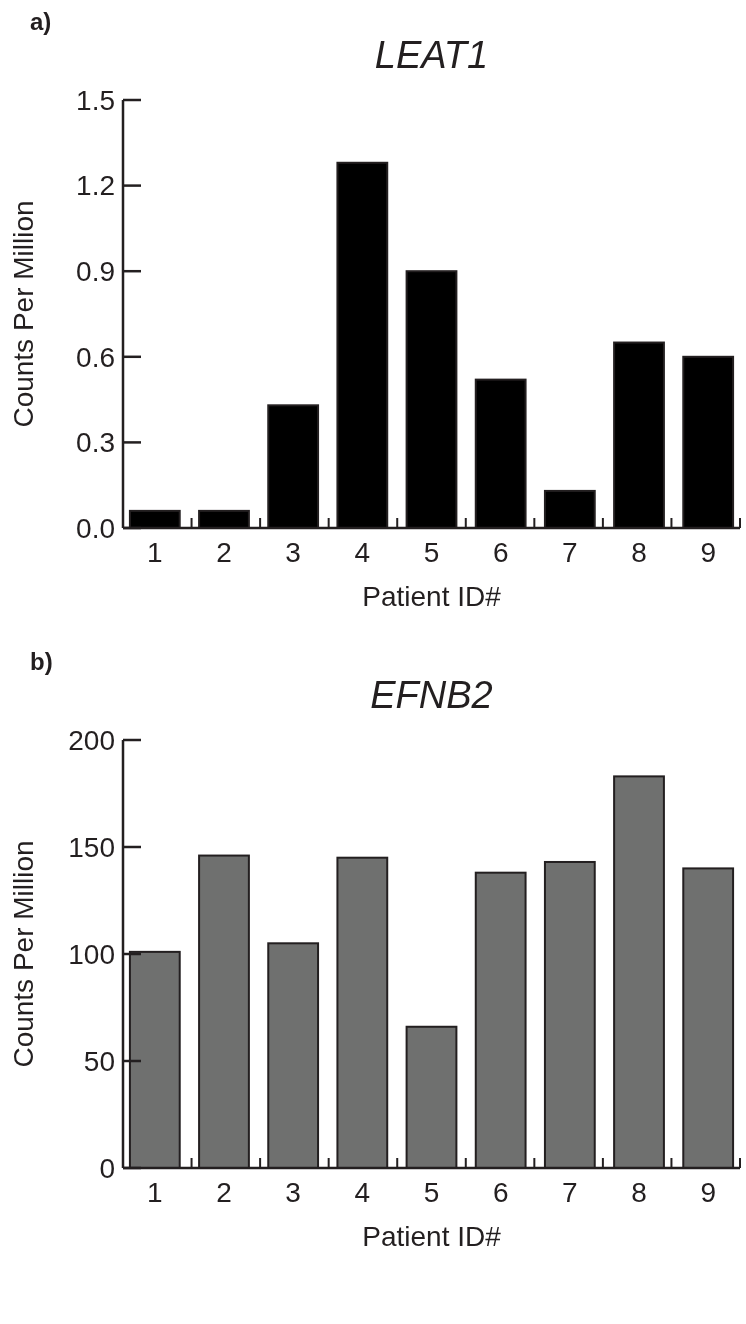  I want to click on y-tick-label: 150, so click(91, 847).